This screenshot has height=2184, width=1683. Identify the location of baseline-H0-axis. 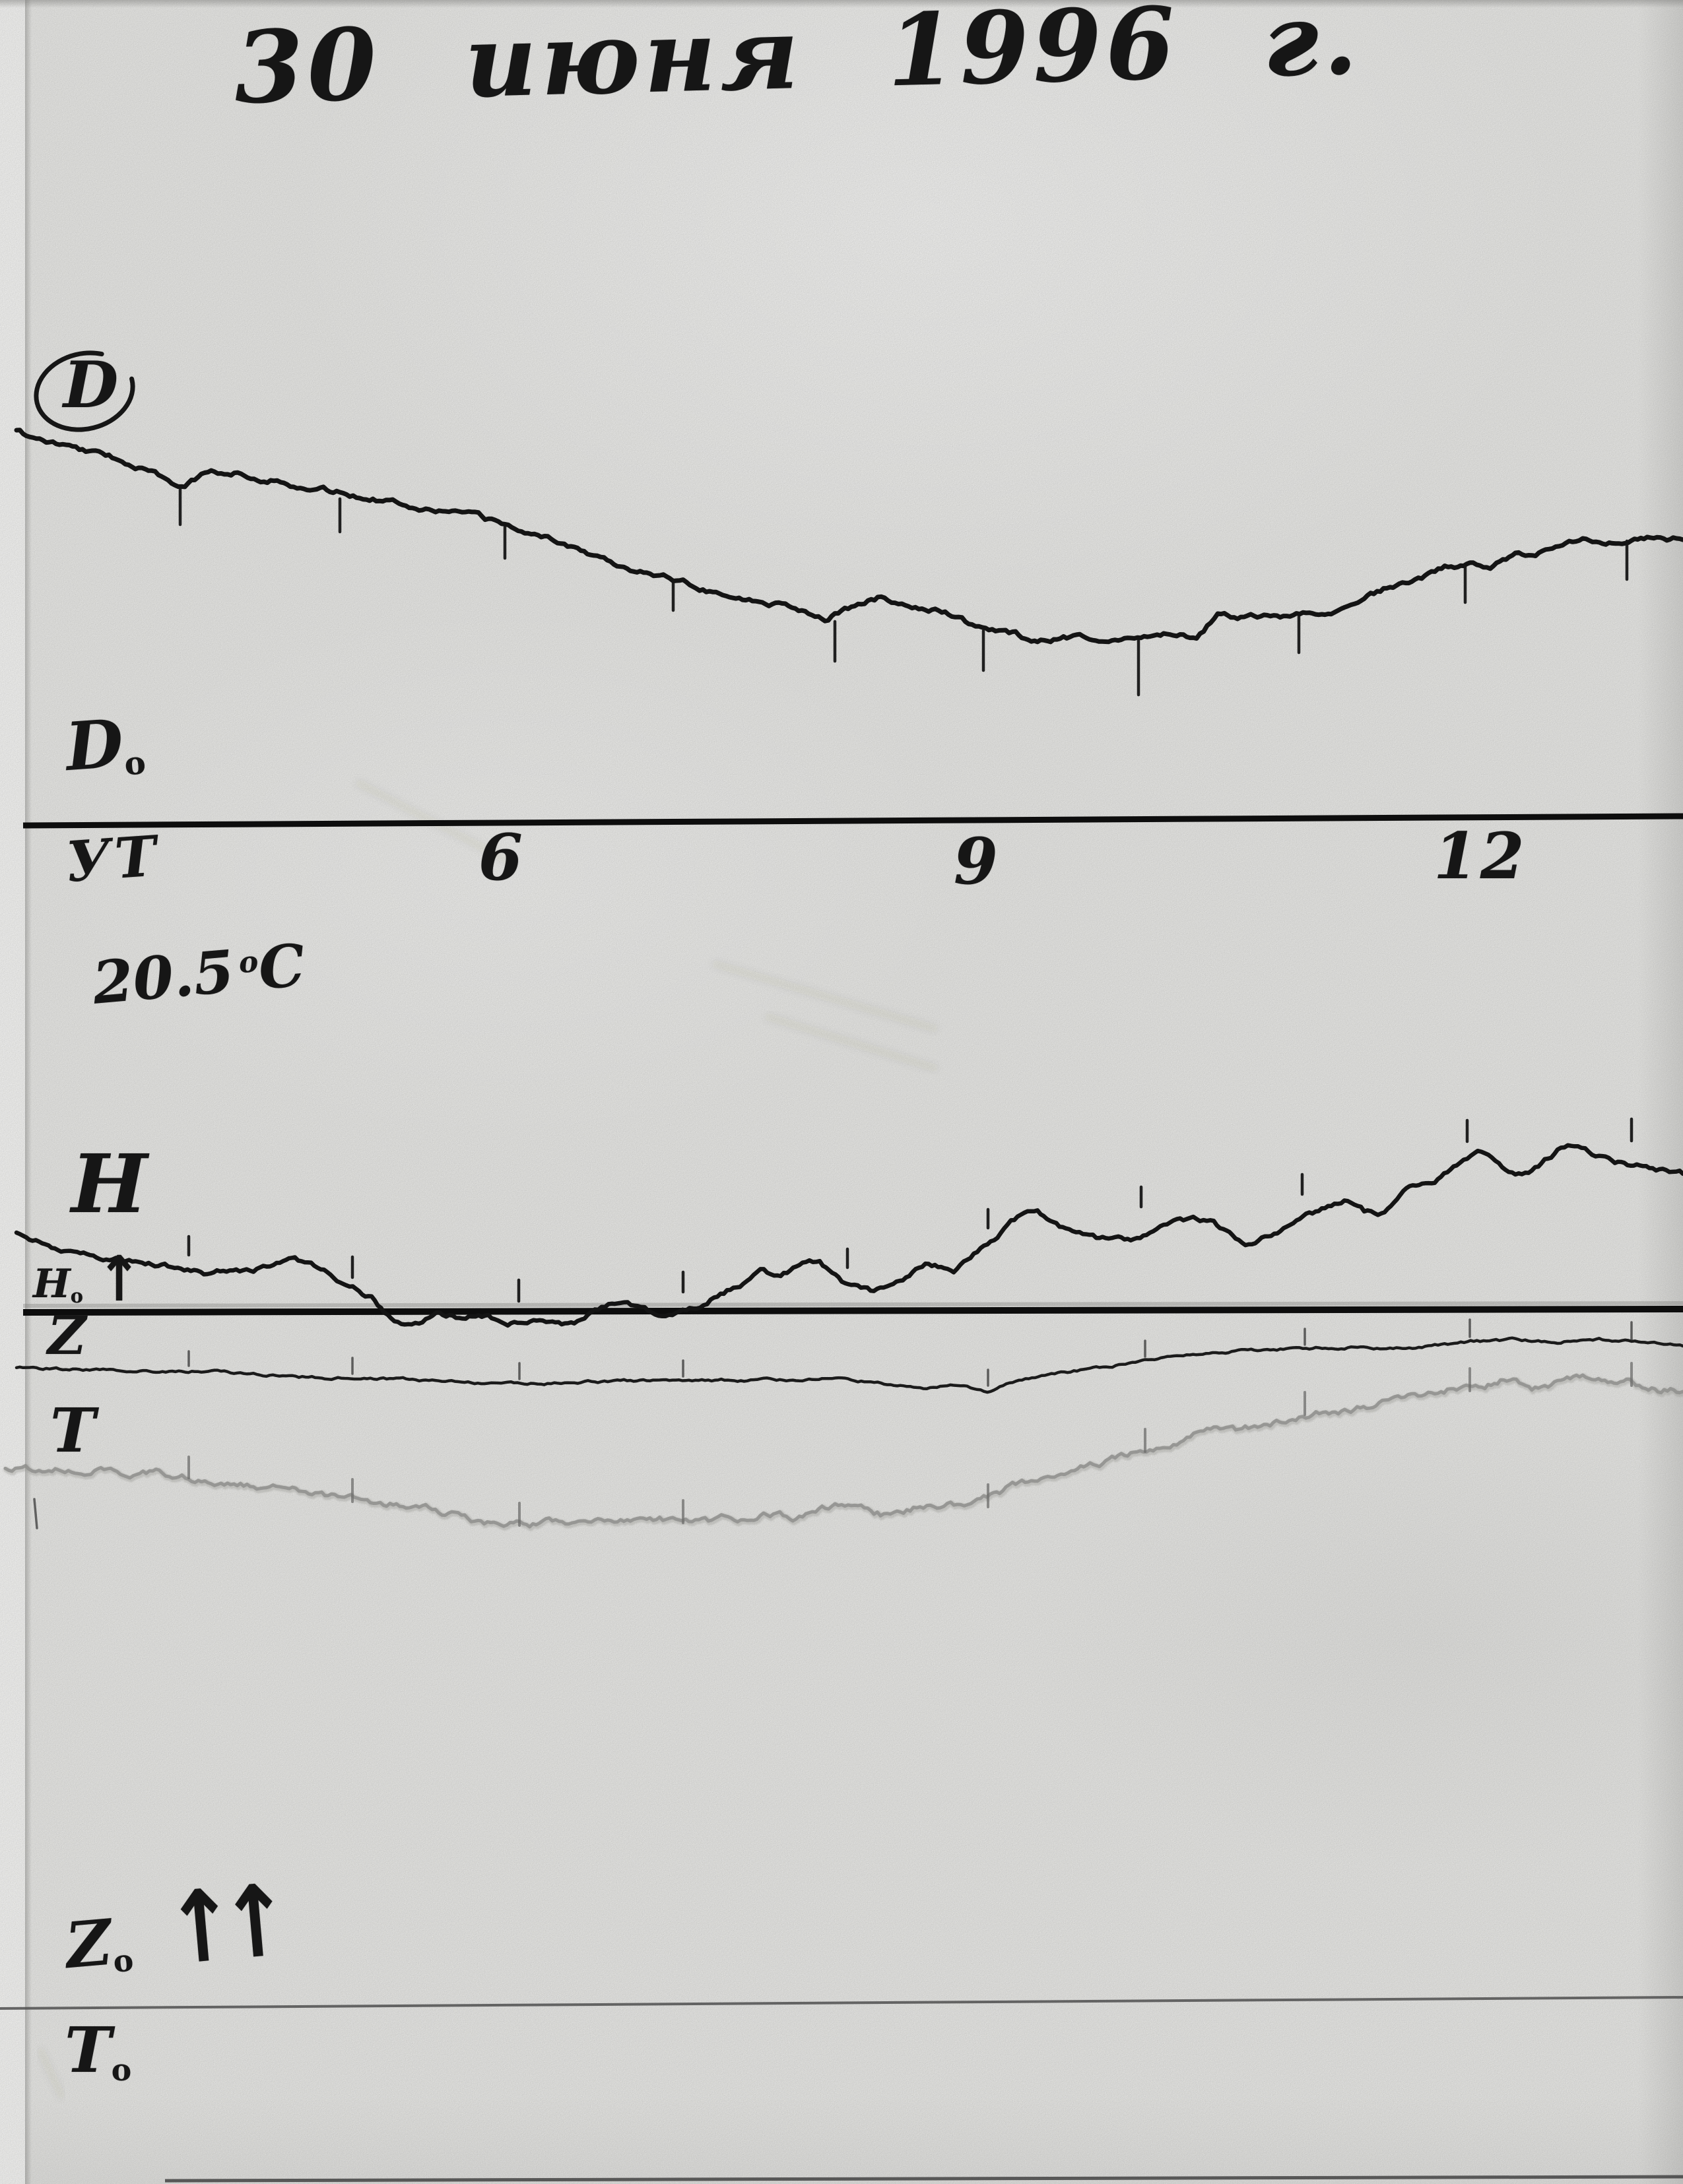
(853, 1311).